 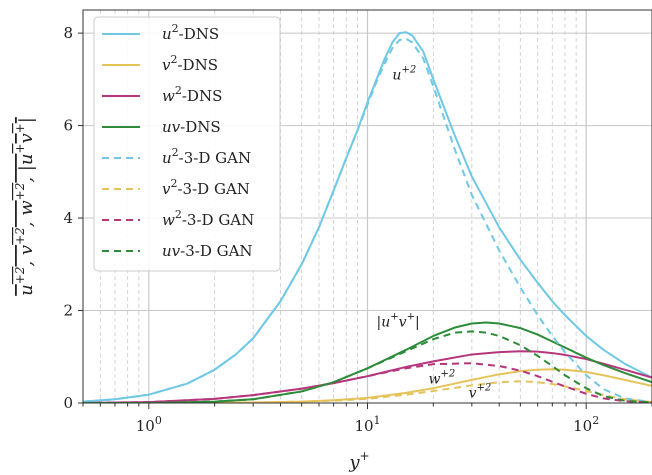 What do you see at coordinates (149, 424) in the screenshot?
I see `x-tick-label: 10⁰` at bounding box center [149, 424].